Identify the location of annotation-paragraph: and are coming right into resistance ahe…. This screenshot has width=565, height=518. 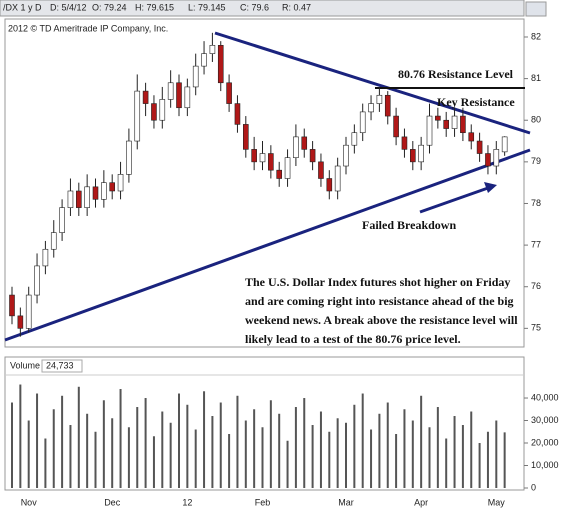
(379, 301).